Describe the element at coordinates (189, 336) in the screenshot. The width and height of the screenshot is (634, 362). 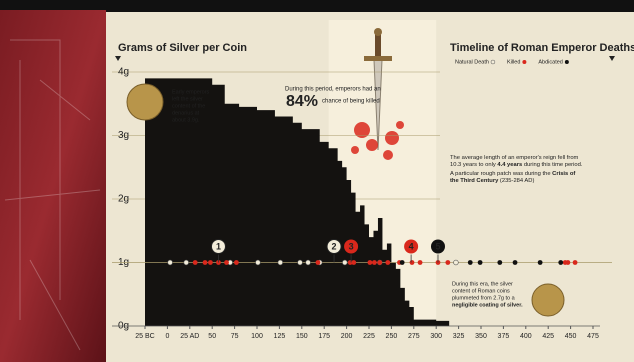
I see `x-tick-label: 25 AD` at that location.